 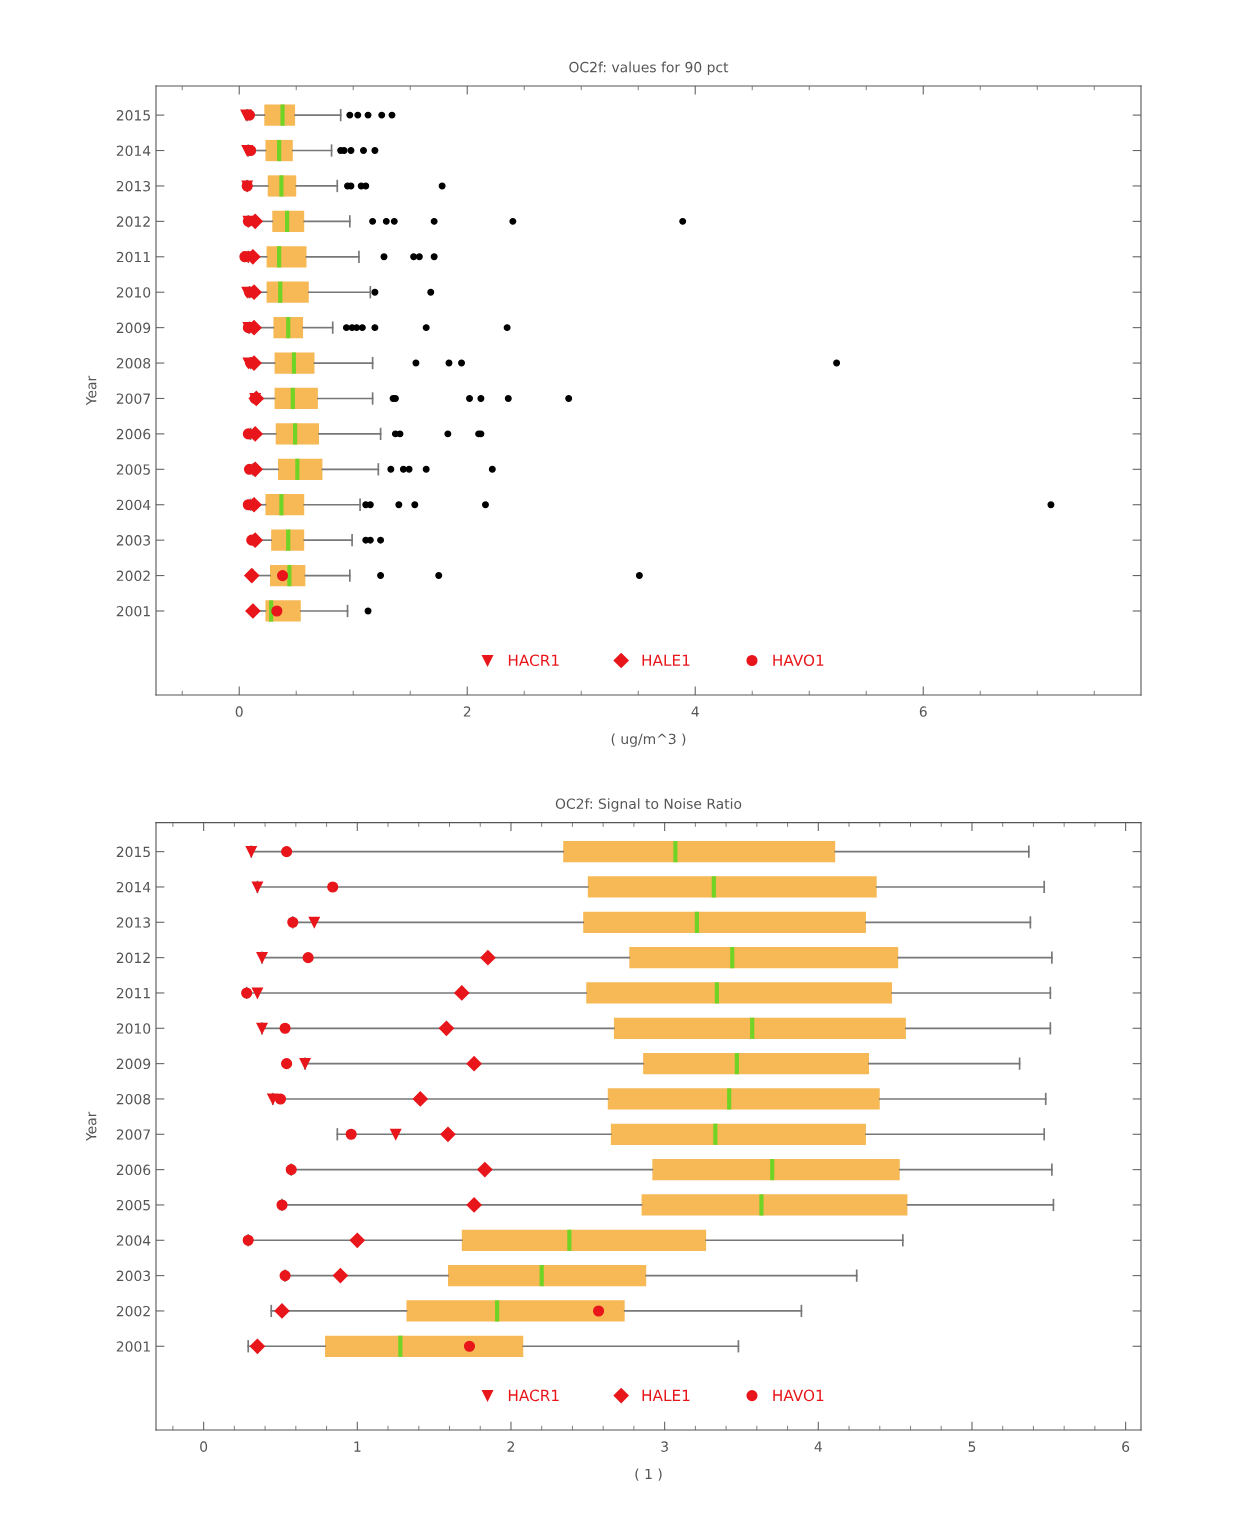 I want to click on x-tick-label: 3, so click(x=664, y=1446).